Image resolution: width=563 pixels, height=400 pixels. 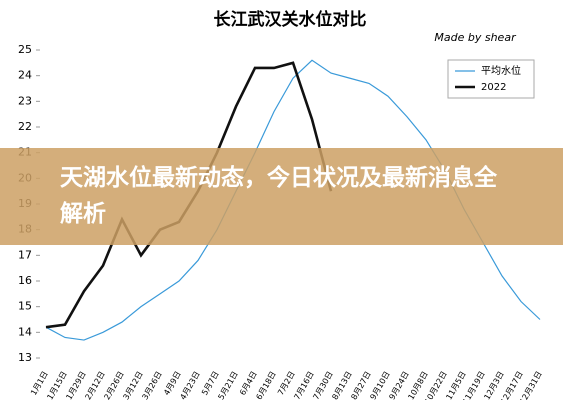 What do you see at coordinates (25, 126) in the screenshot?
I see `y-tick-label: 22` at bounding box center [25, 126].